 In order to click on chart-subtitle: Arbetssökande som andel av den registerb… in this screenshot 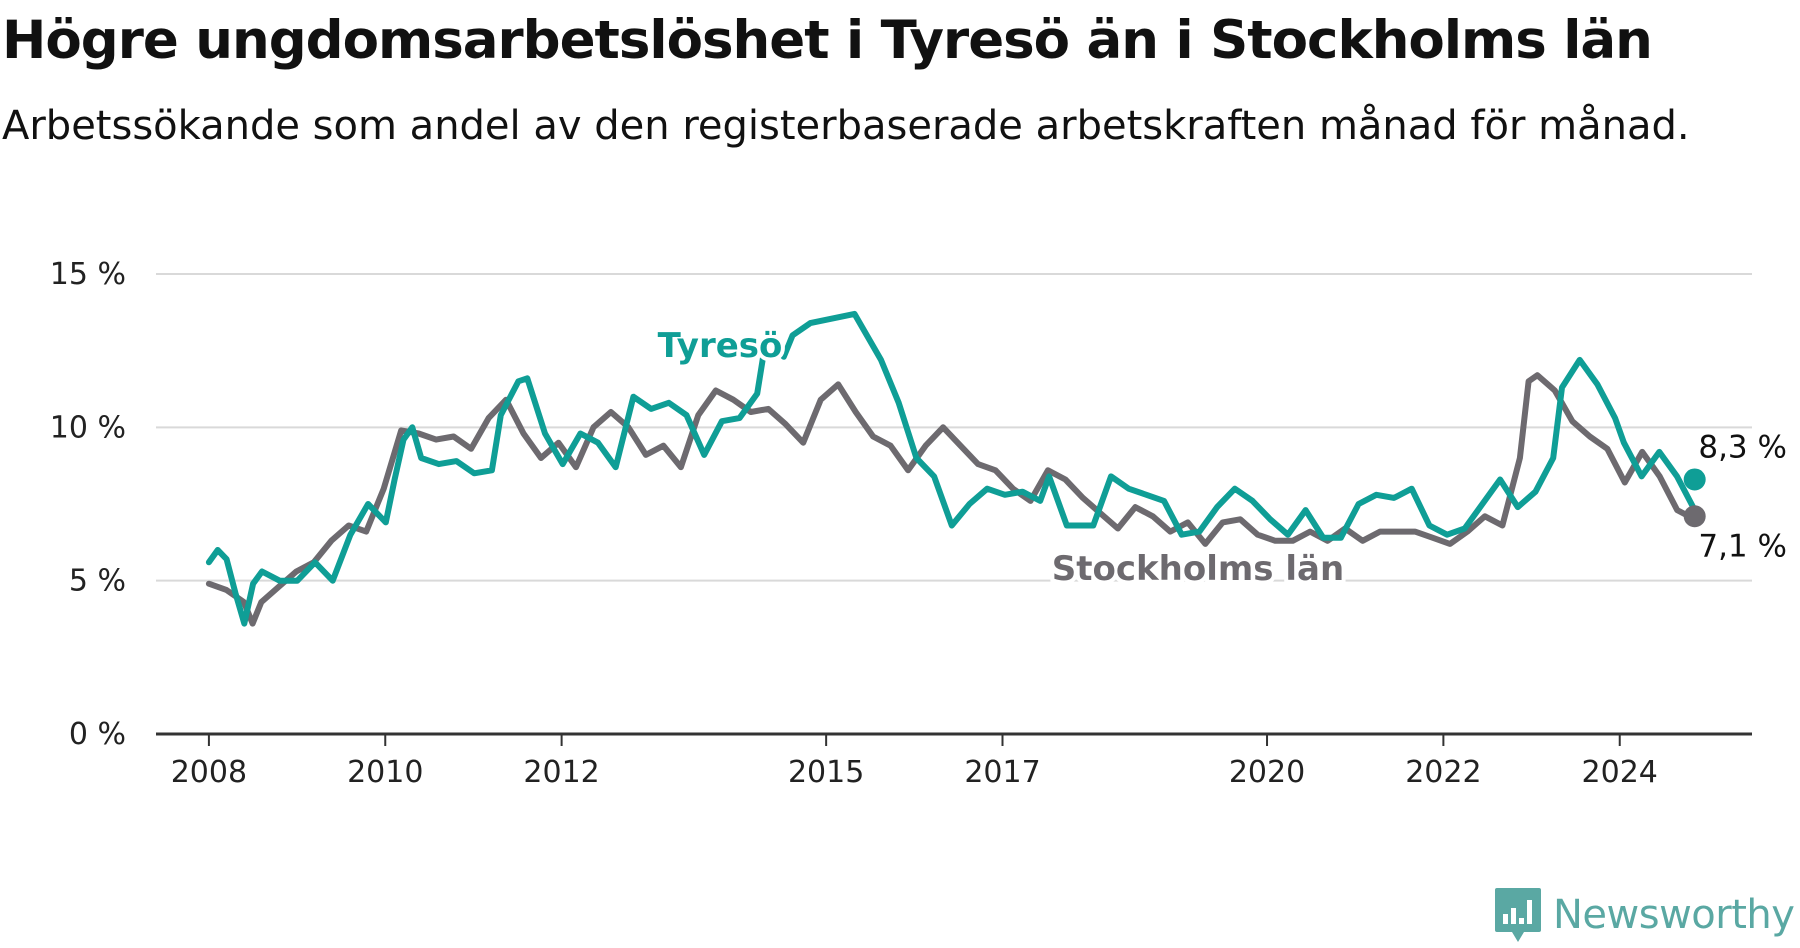, I will do `click(846, 126)`.